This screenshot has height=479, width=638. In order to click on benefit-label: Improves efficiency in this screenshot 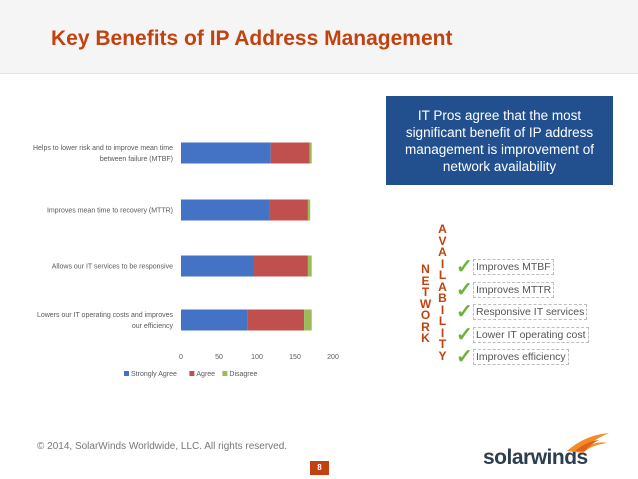, I will do `click(521, 357)`.